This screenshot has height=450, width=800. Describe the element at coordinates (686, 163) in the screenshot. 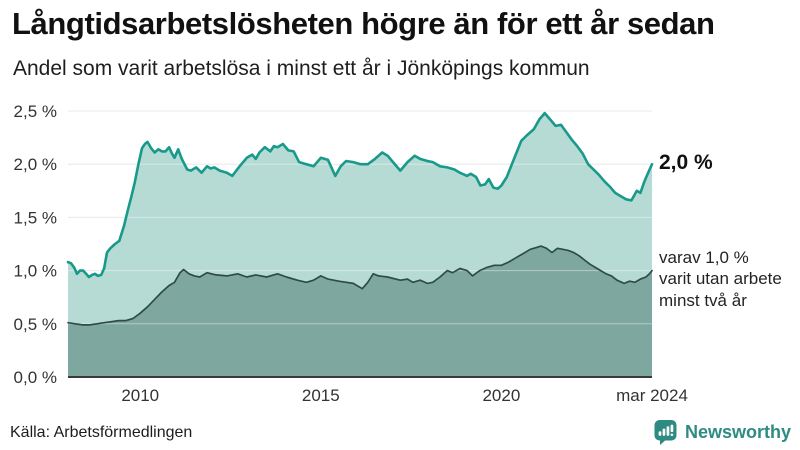

I see `end-value-label: 2,0 %` at that location.